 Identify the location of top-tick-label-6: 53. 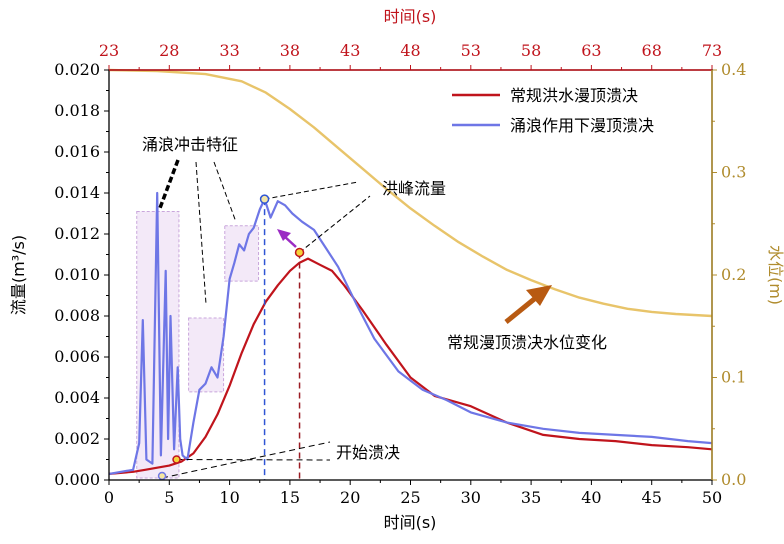
(471, 50).